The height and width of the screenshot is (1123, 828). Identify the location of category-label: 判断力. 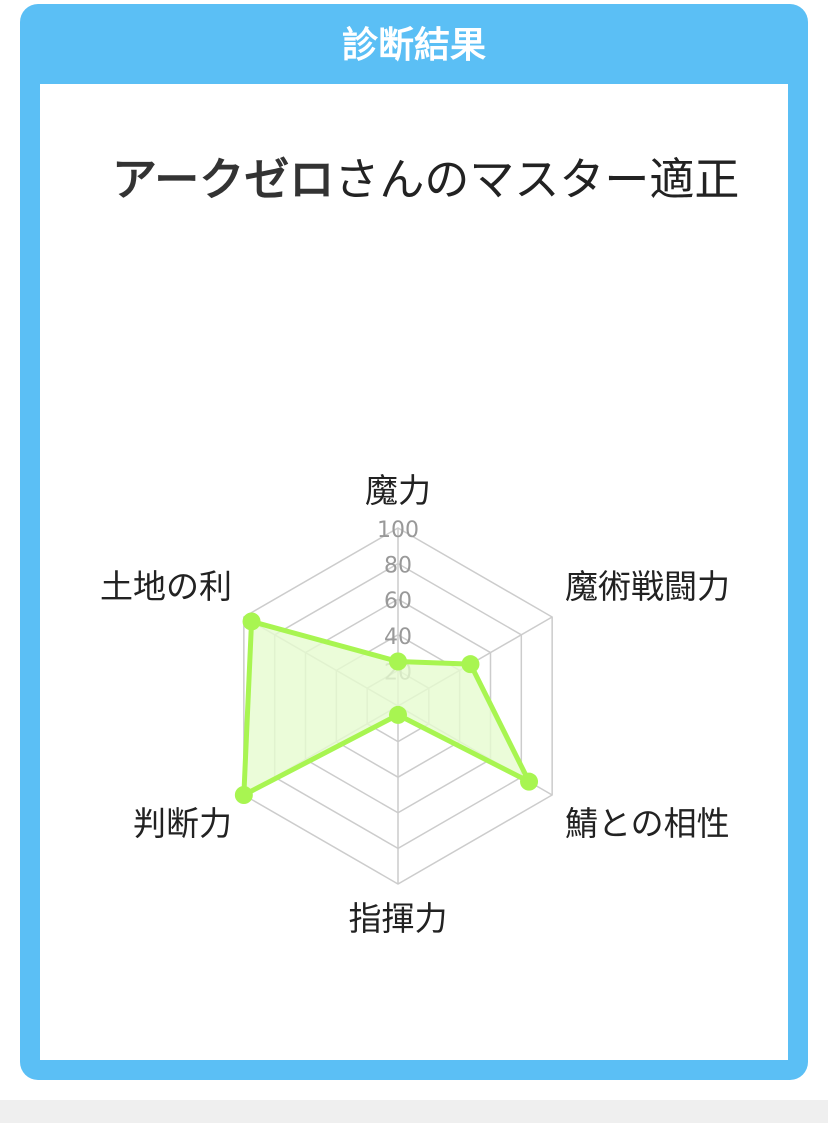
(182, 823).